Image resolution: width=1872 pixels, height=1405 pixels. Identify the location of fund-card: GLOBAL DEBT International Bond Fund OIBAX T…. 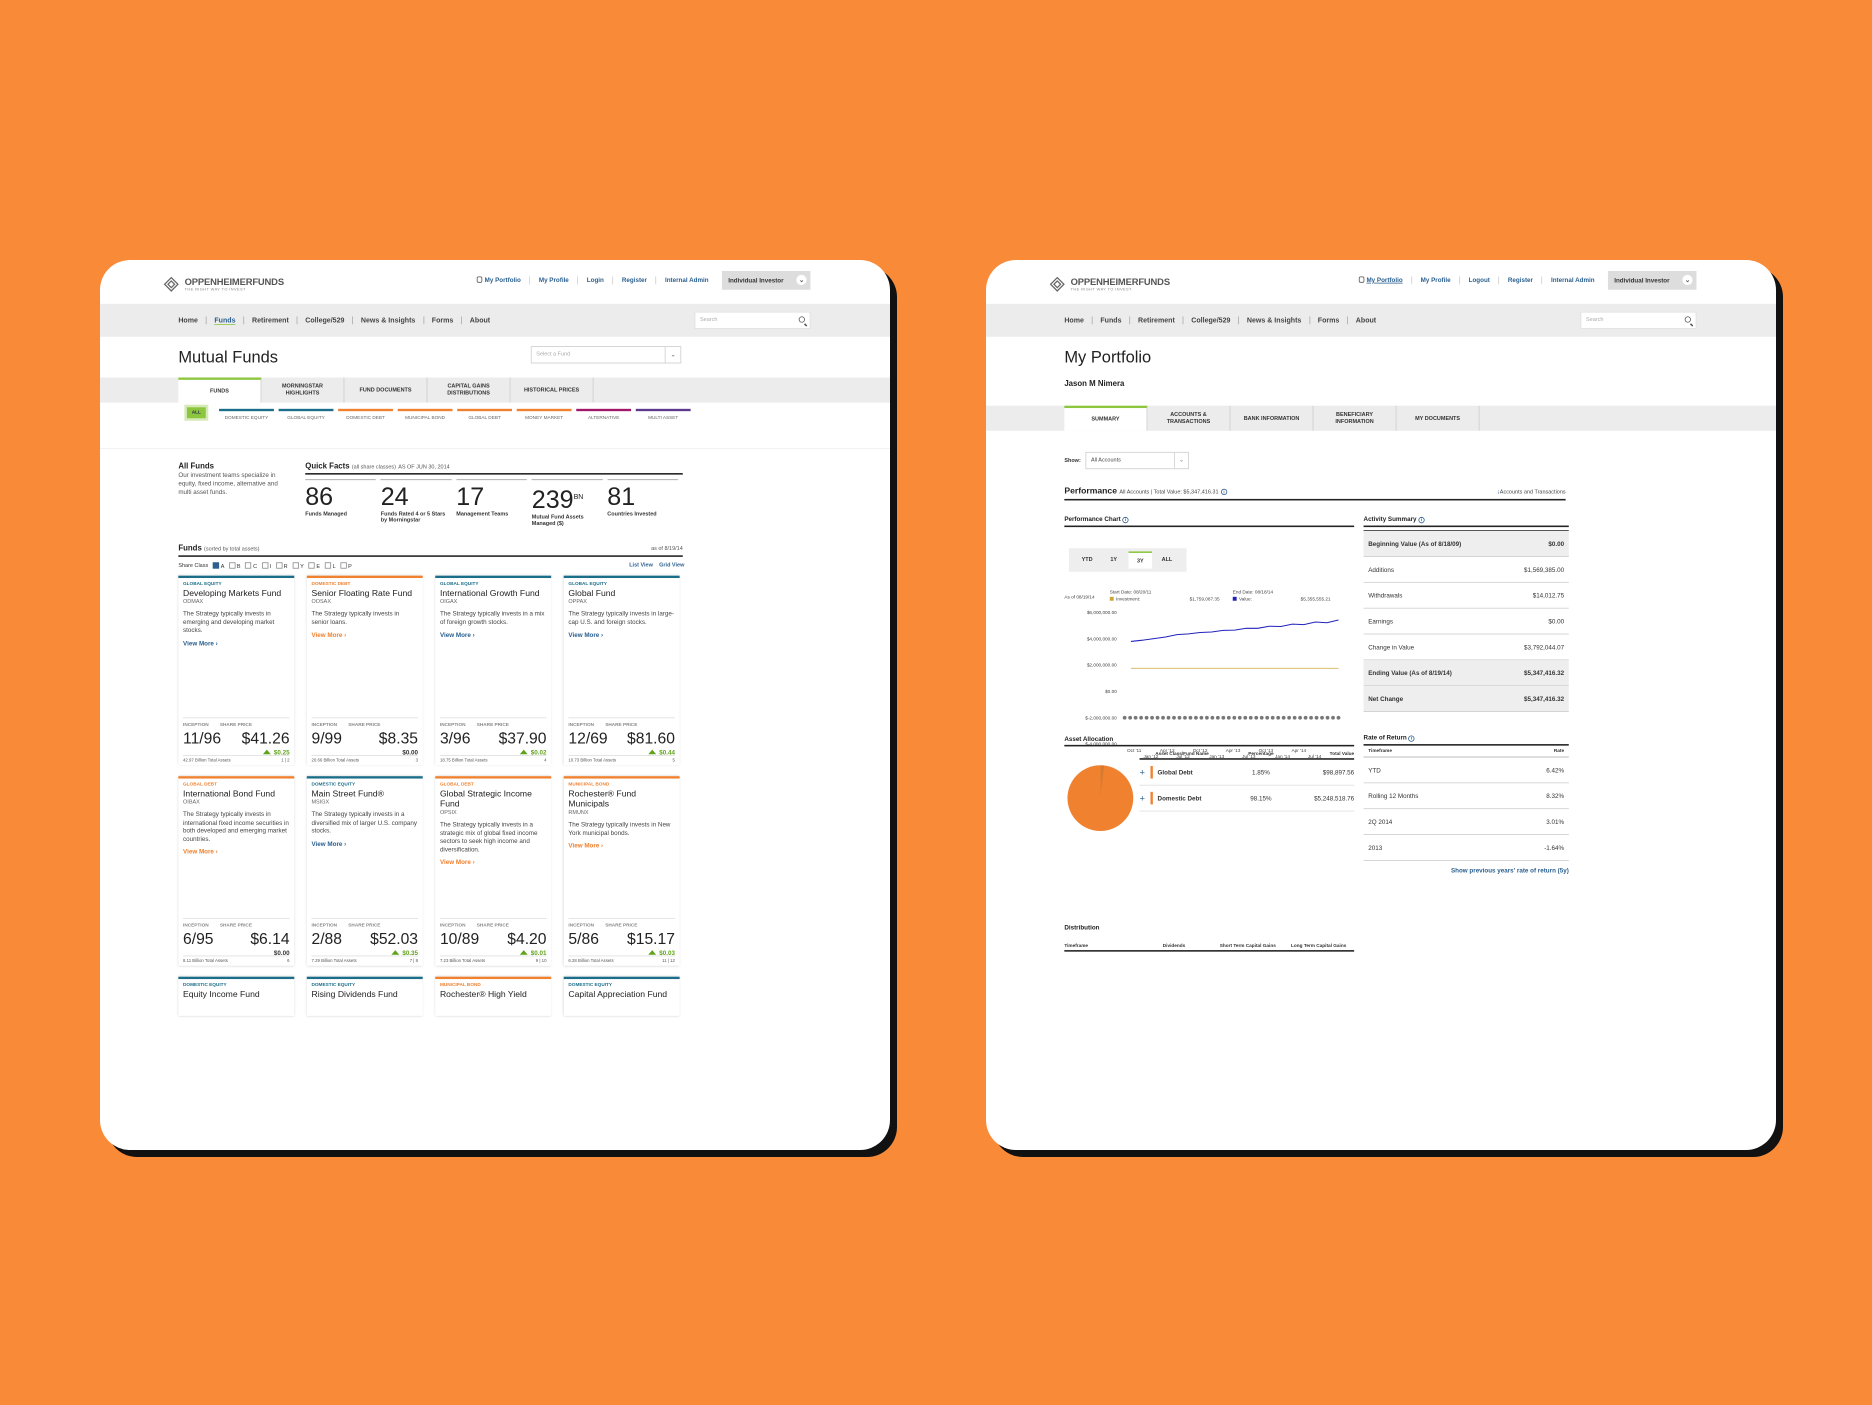
(236, 871).